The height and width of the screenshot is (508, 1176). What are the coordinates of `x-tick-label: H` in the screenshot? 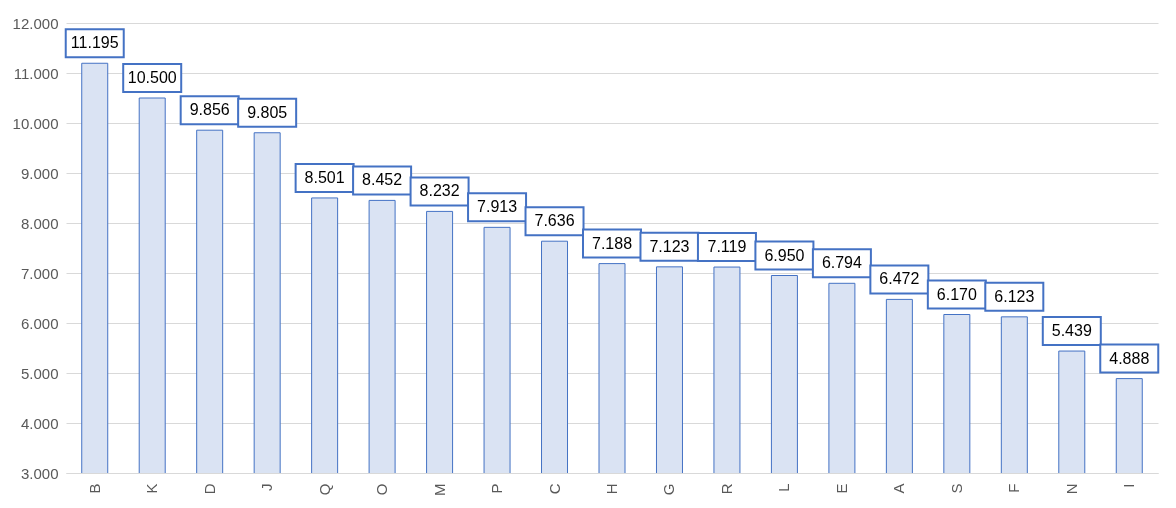 It's located at (611, 489).